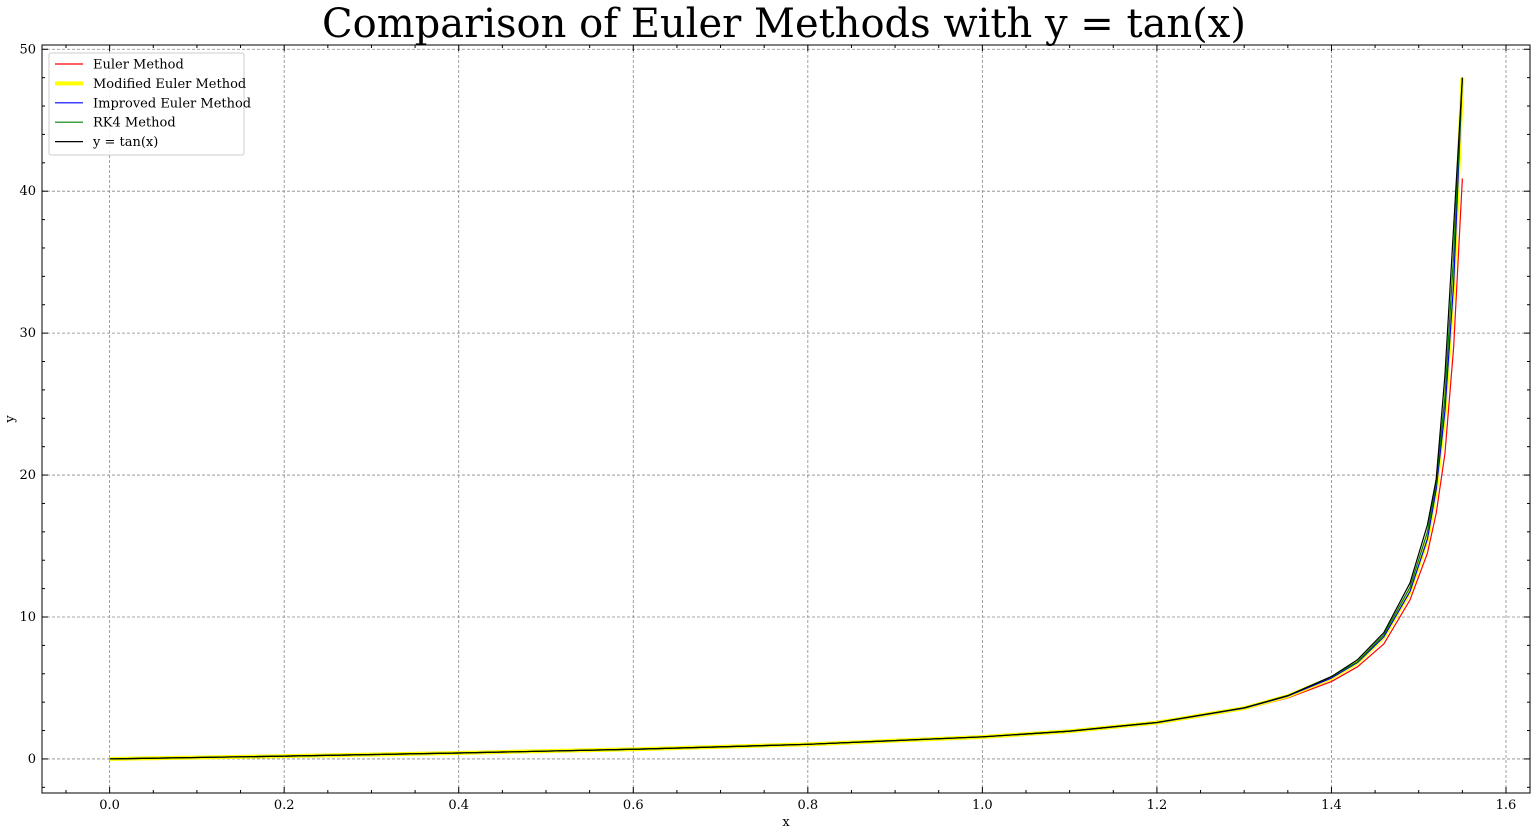  What do you see at coordinates (786, 822) in the screenshot?
I see `x-axis-label: x` at bounding box center [786, 822].